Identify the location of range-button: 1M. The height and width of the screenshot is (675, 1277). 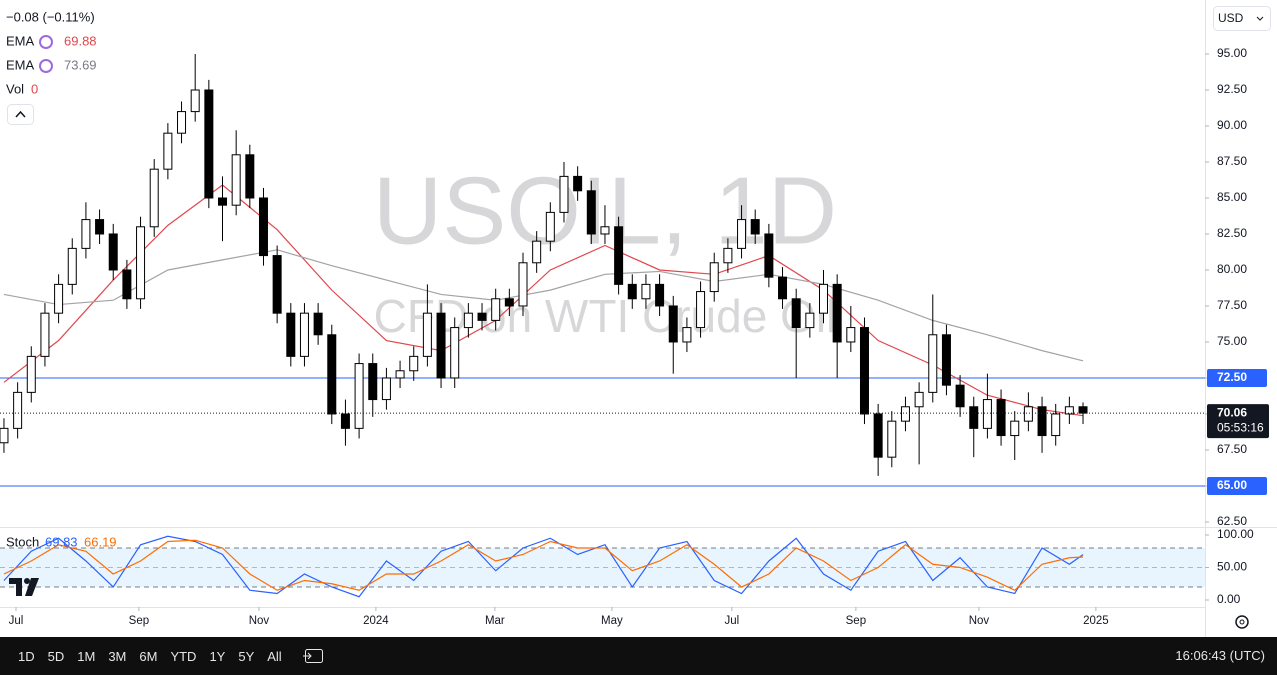
(86, 656).